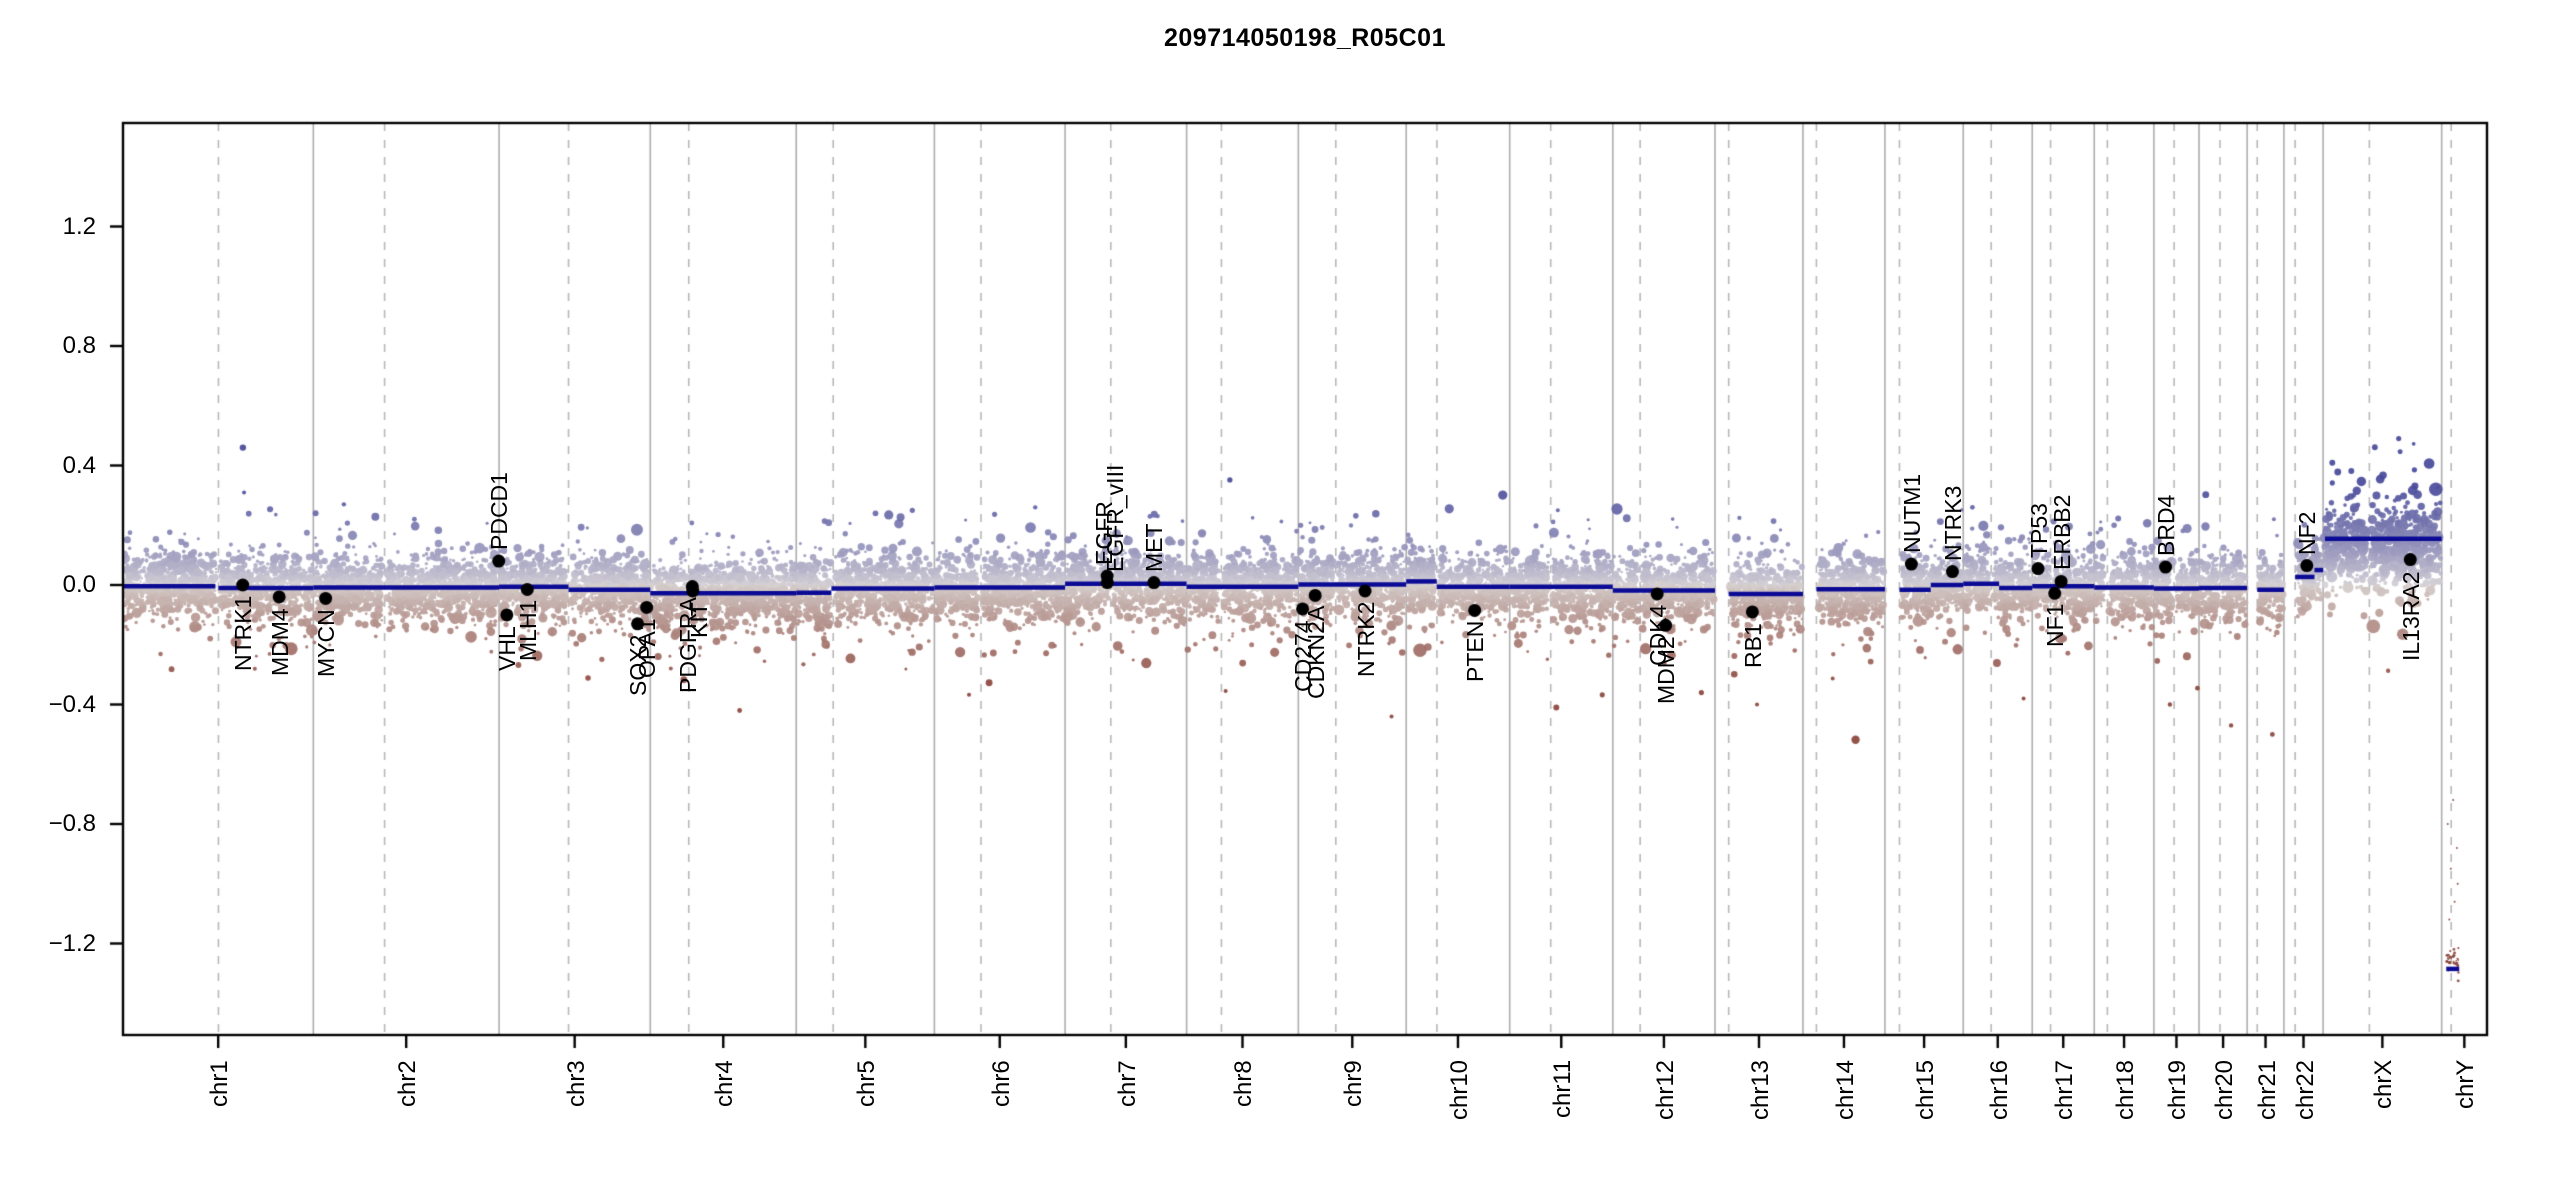 This screenshot has width=2550, height=1200. Describe the element at coordinates (2038, 530) in the screenshot. I see `gene-label-TP53: TP53` at that location.